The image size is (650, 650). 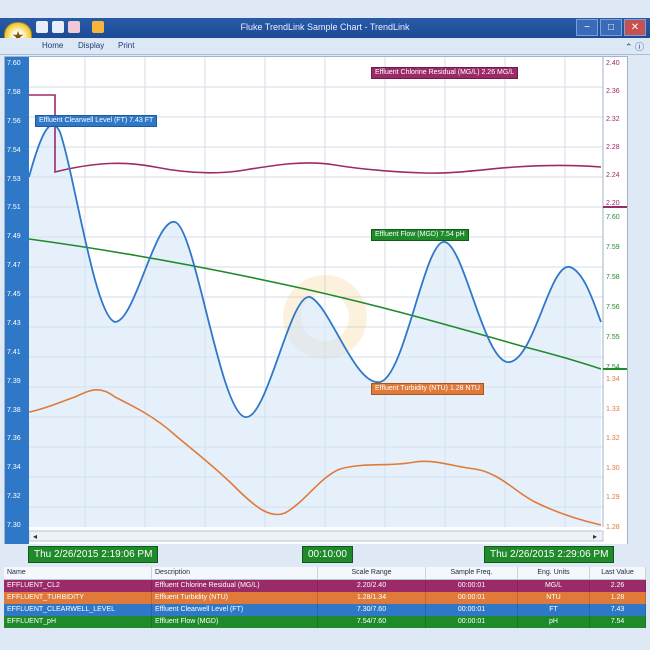 I want to click on cell-description: Effluent Clearwell Level (FT), so click(x=235, y=610).